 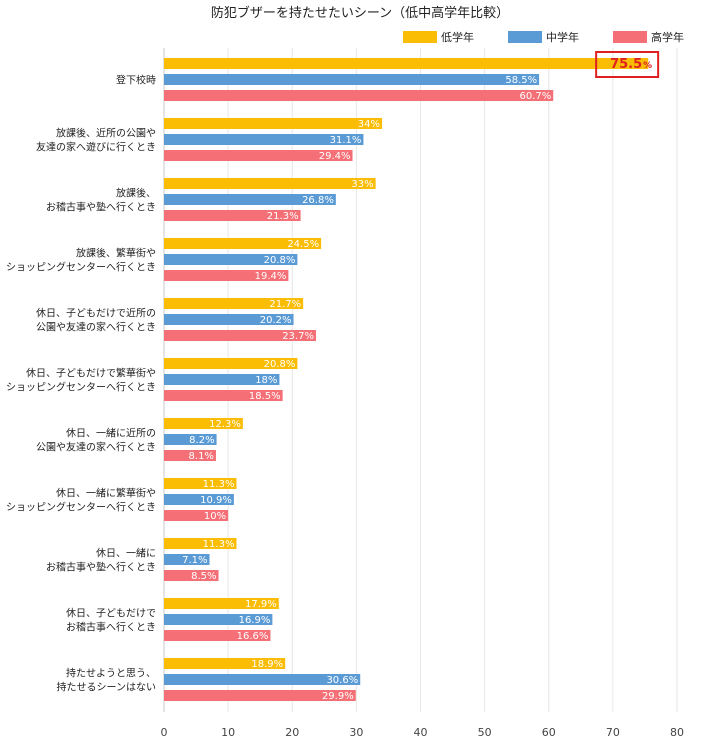 I want to click on data-label: 26.8%, so click(x=318, y=200).